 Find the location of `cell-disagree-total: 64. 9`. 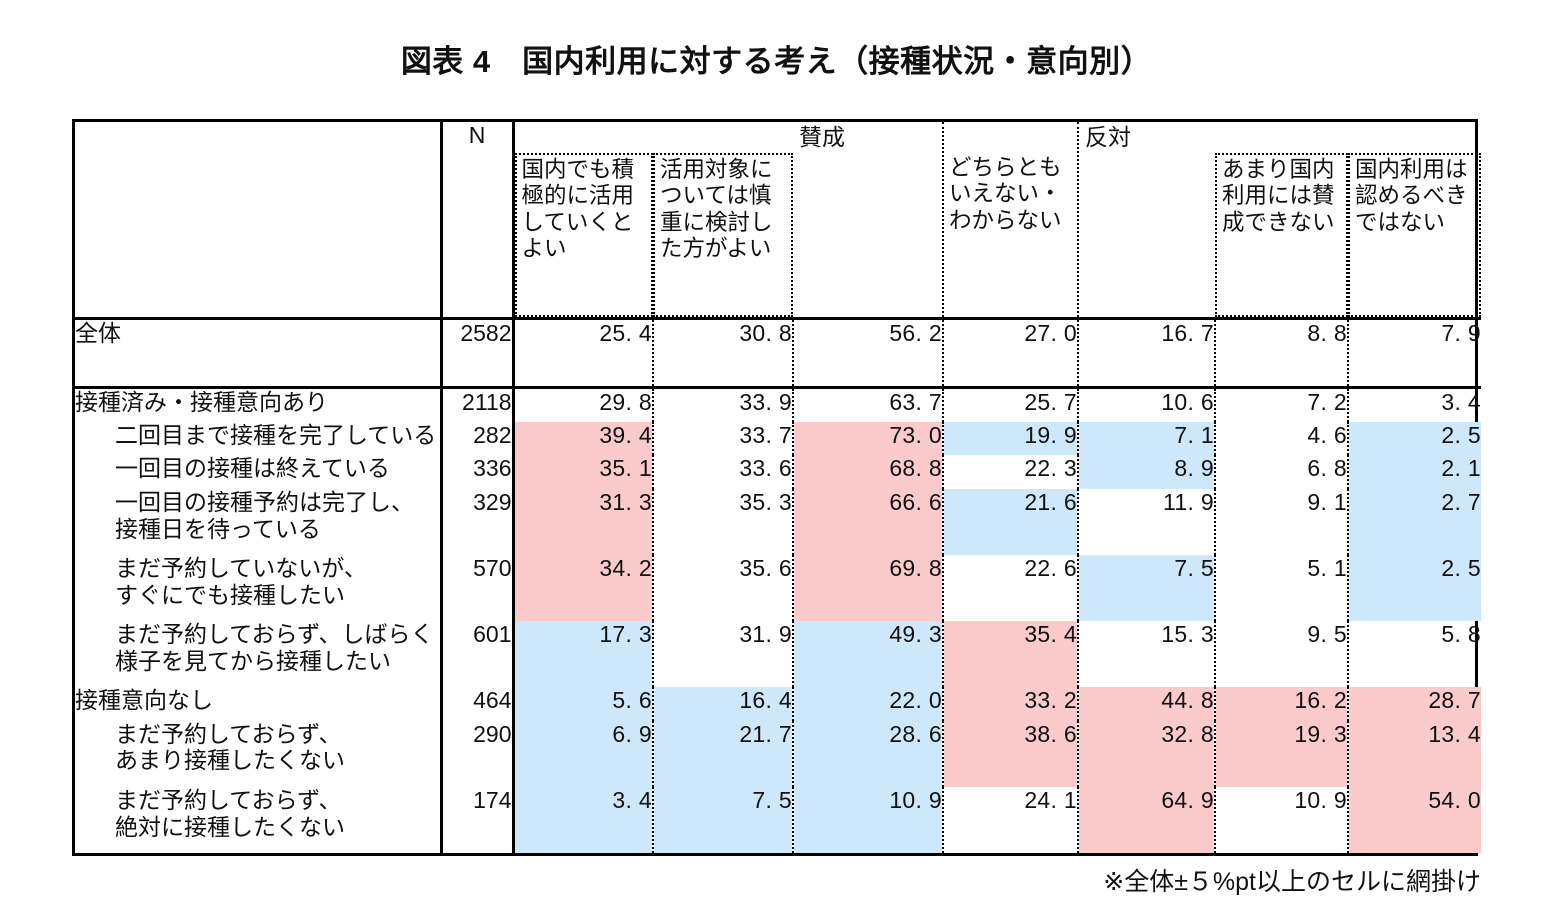

cell-disagree-total: 64. 9 is located at coordinates (1146, 819).